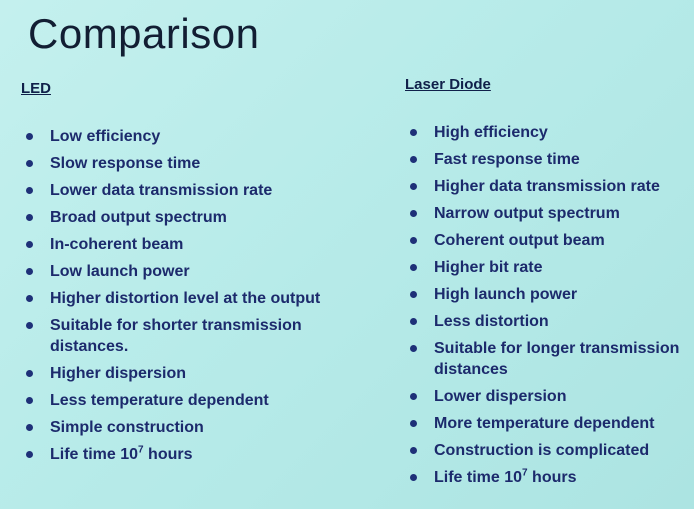 This screenshot has width=694, height=509. What do you see at coordinates (550, 321) in the screenshot?
I see `list-item: Less distortion` at bounding box center [550, 321].